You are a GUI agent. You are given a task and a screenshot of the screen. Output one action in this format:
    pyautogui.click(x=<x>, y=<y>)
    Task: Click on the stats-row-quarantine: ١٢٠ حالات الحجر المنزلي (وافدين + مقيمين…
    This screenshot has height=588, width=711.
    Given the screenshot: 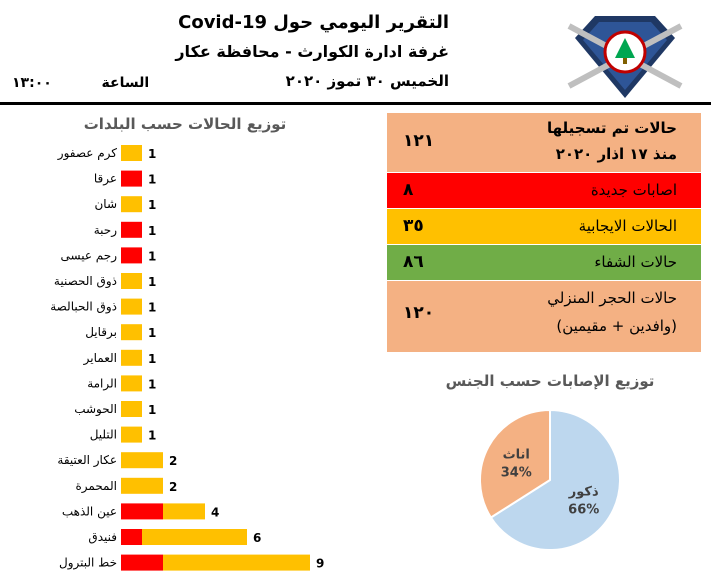 What is the action you would take?
    pyautogui.click(x=544, y=317)
    